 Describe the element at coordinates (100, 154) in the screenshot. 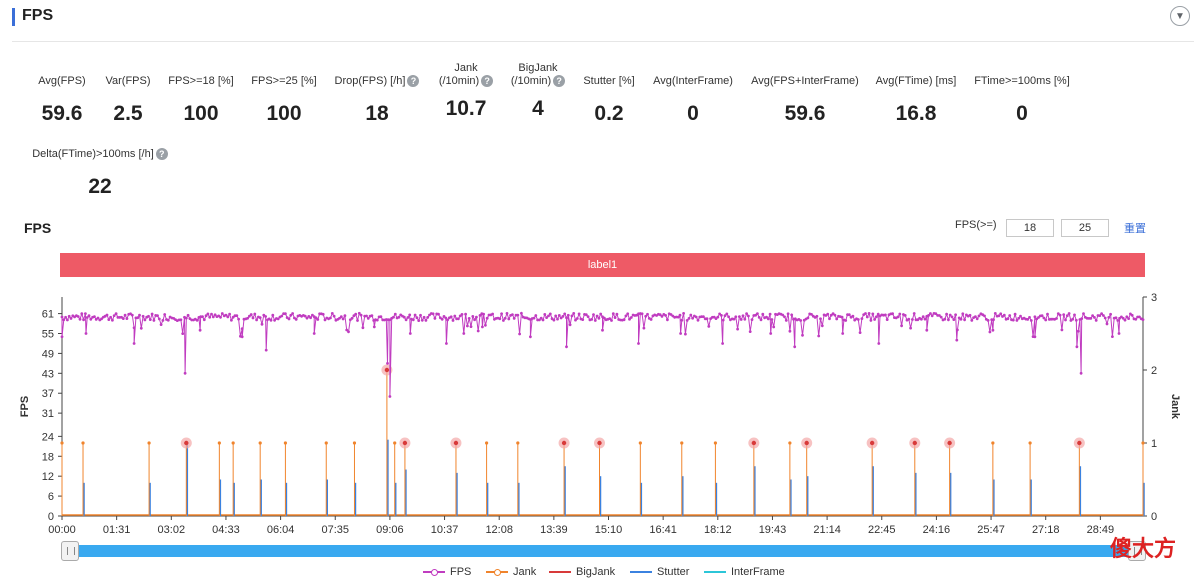

I see `metric-label: Delta(FTime)>100ms [/h]?` at that location.